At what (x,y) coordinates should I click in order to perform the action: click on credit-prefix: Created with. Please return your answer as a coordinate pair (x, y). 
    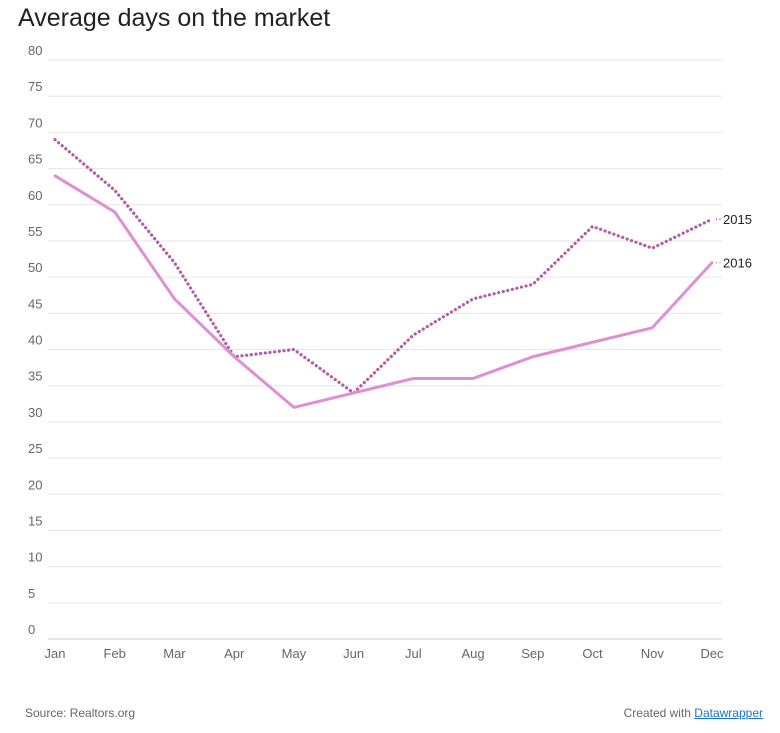
    Looking at the image, I should click on (659, 713).